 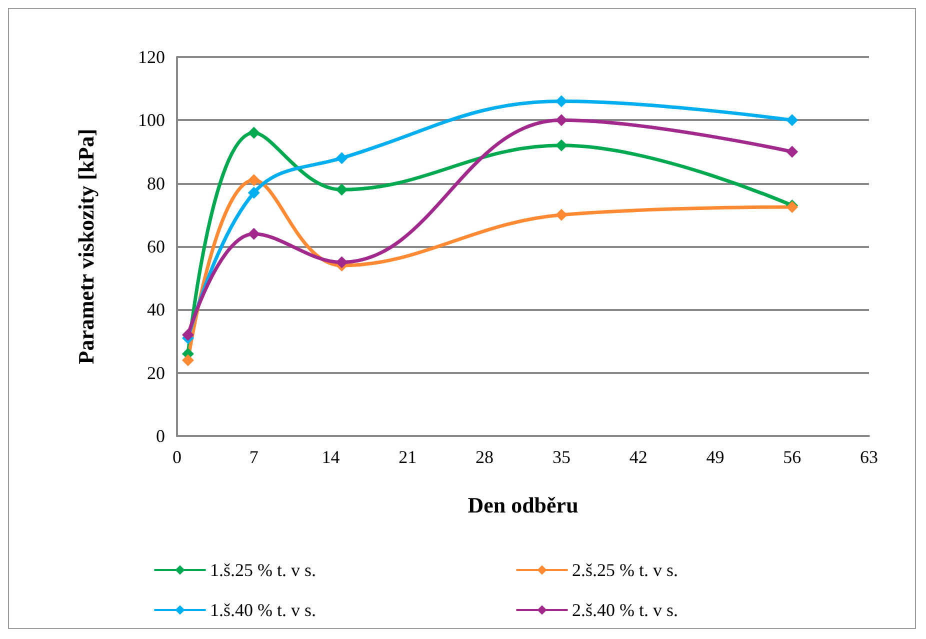 I want to click on legend-label: 1.š.25 % t. v s., so click(x=263, y=570).